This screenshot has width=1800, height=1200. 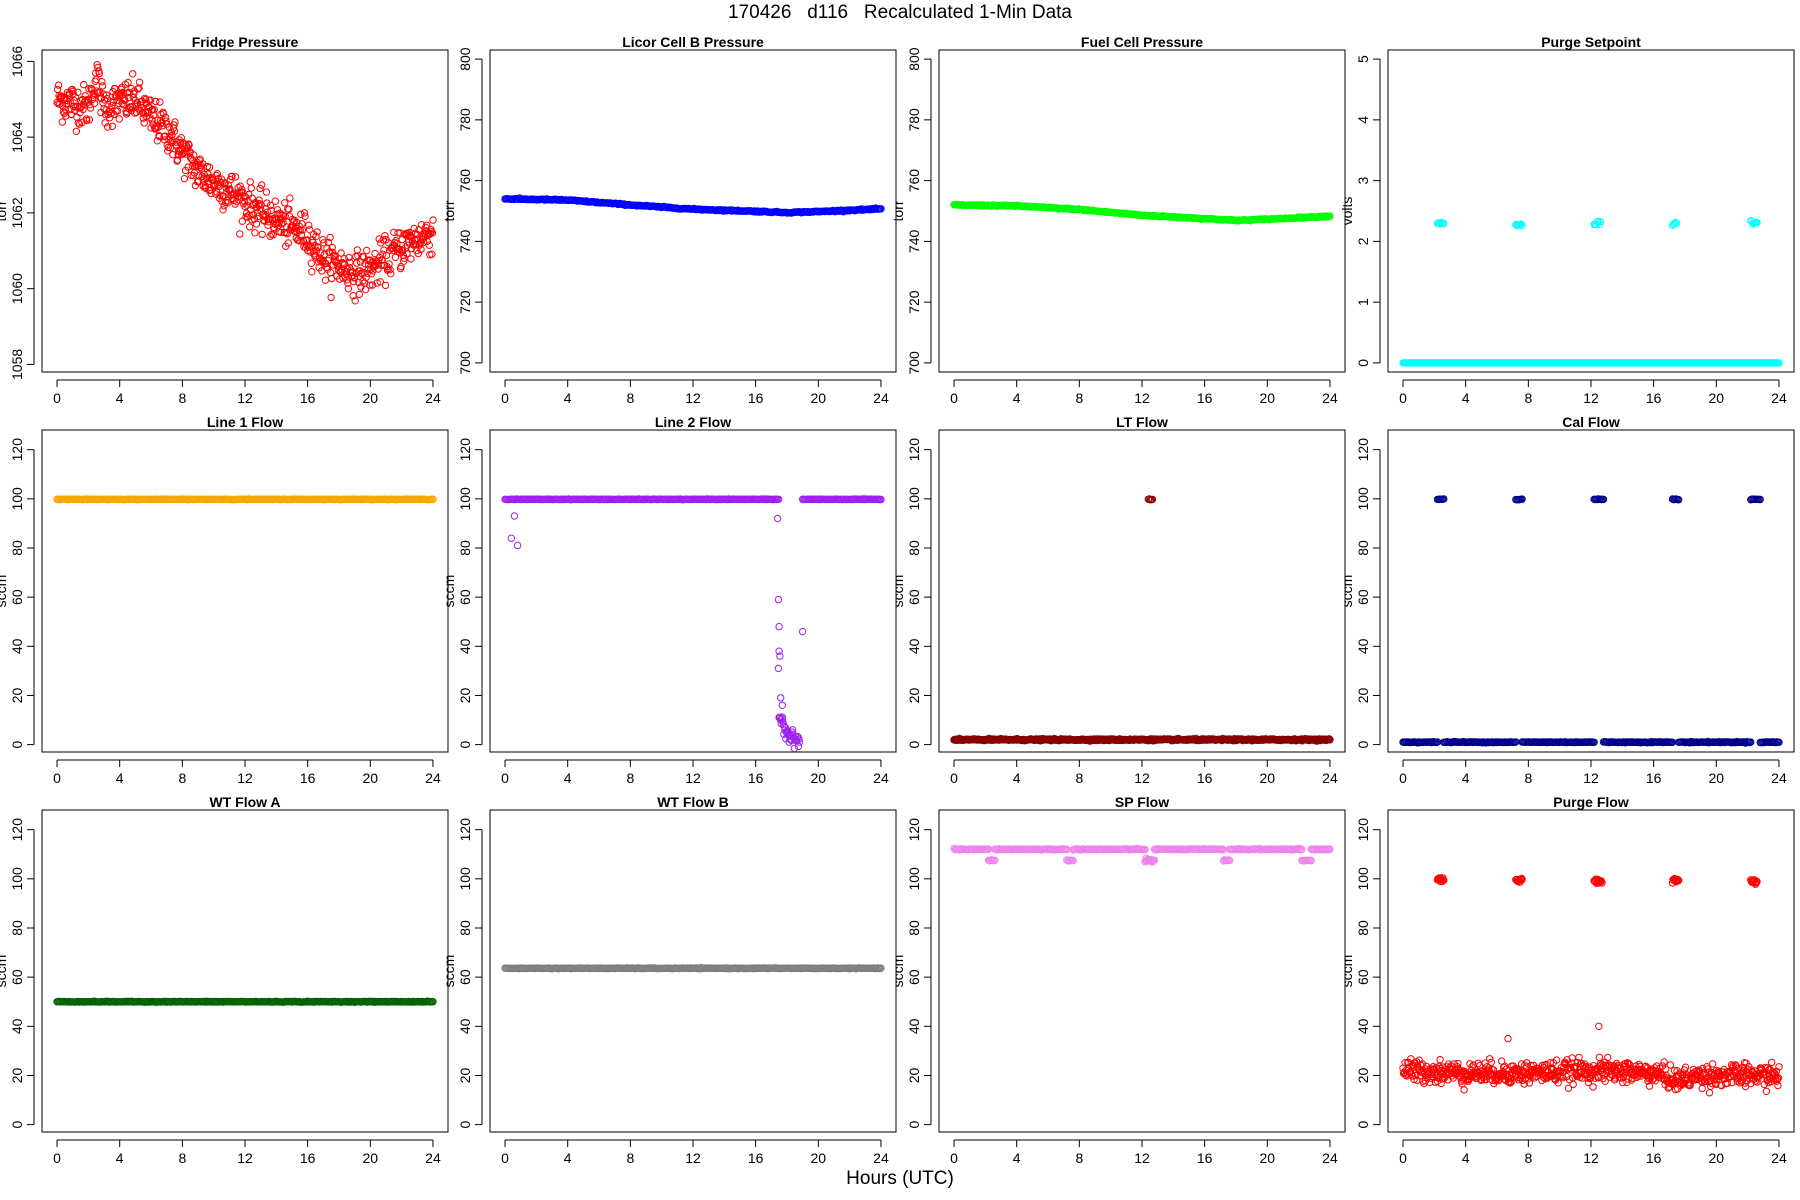 I want to click on y-tick-label: 720, so click(x=914, y=302).